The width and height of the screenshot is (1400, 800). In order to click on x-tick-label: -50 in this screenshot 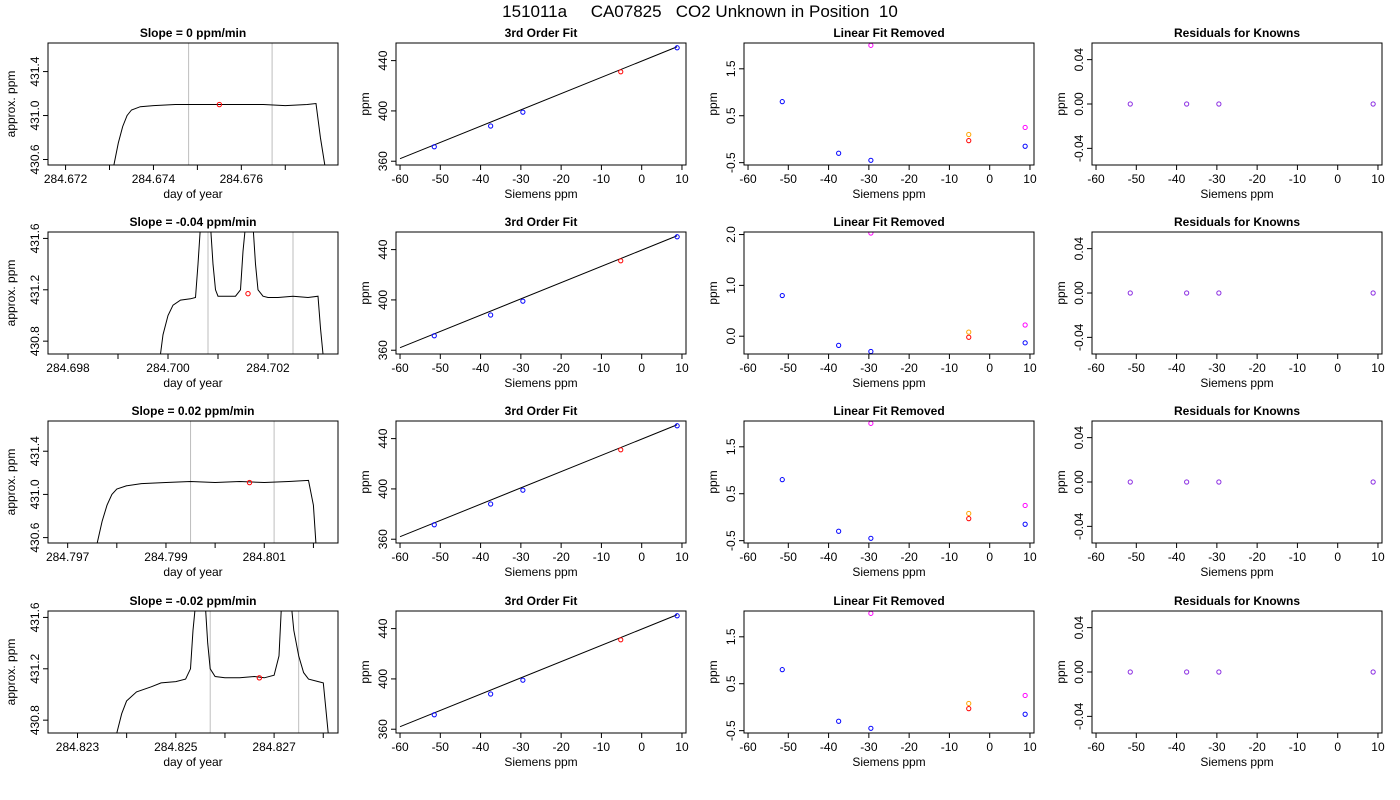, I will do `click(789, 179)`.